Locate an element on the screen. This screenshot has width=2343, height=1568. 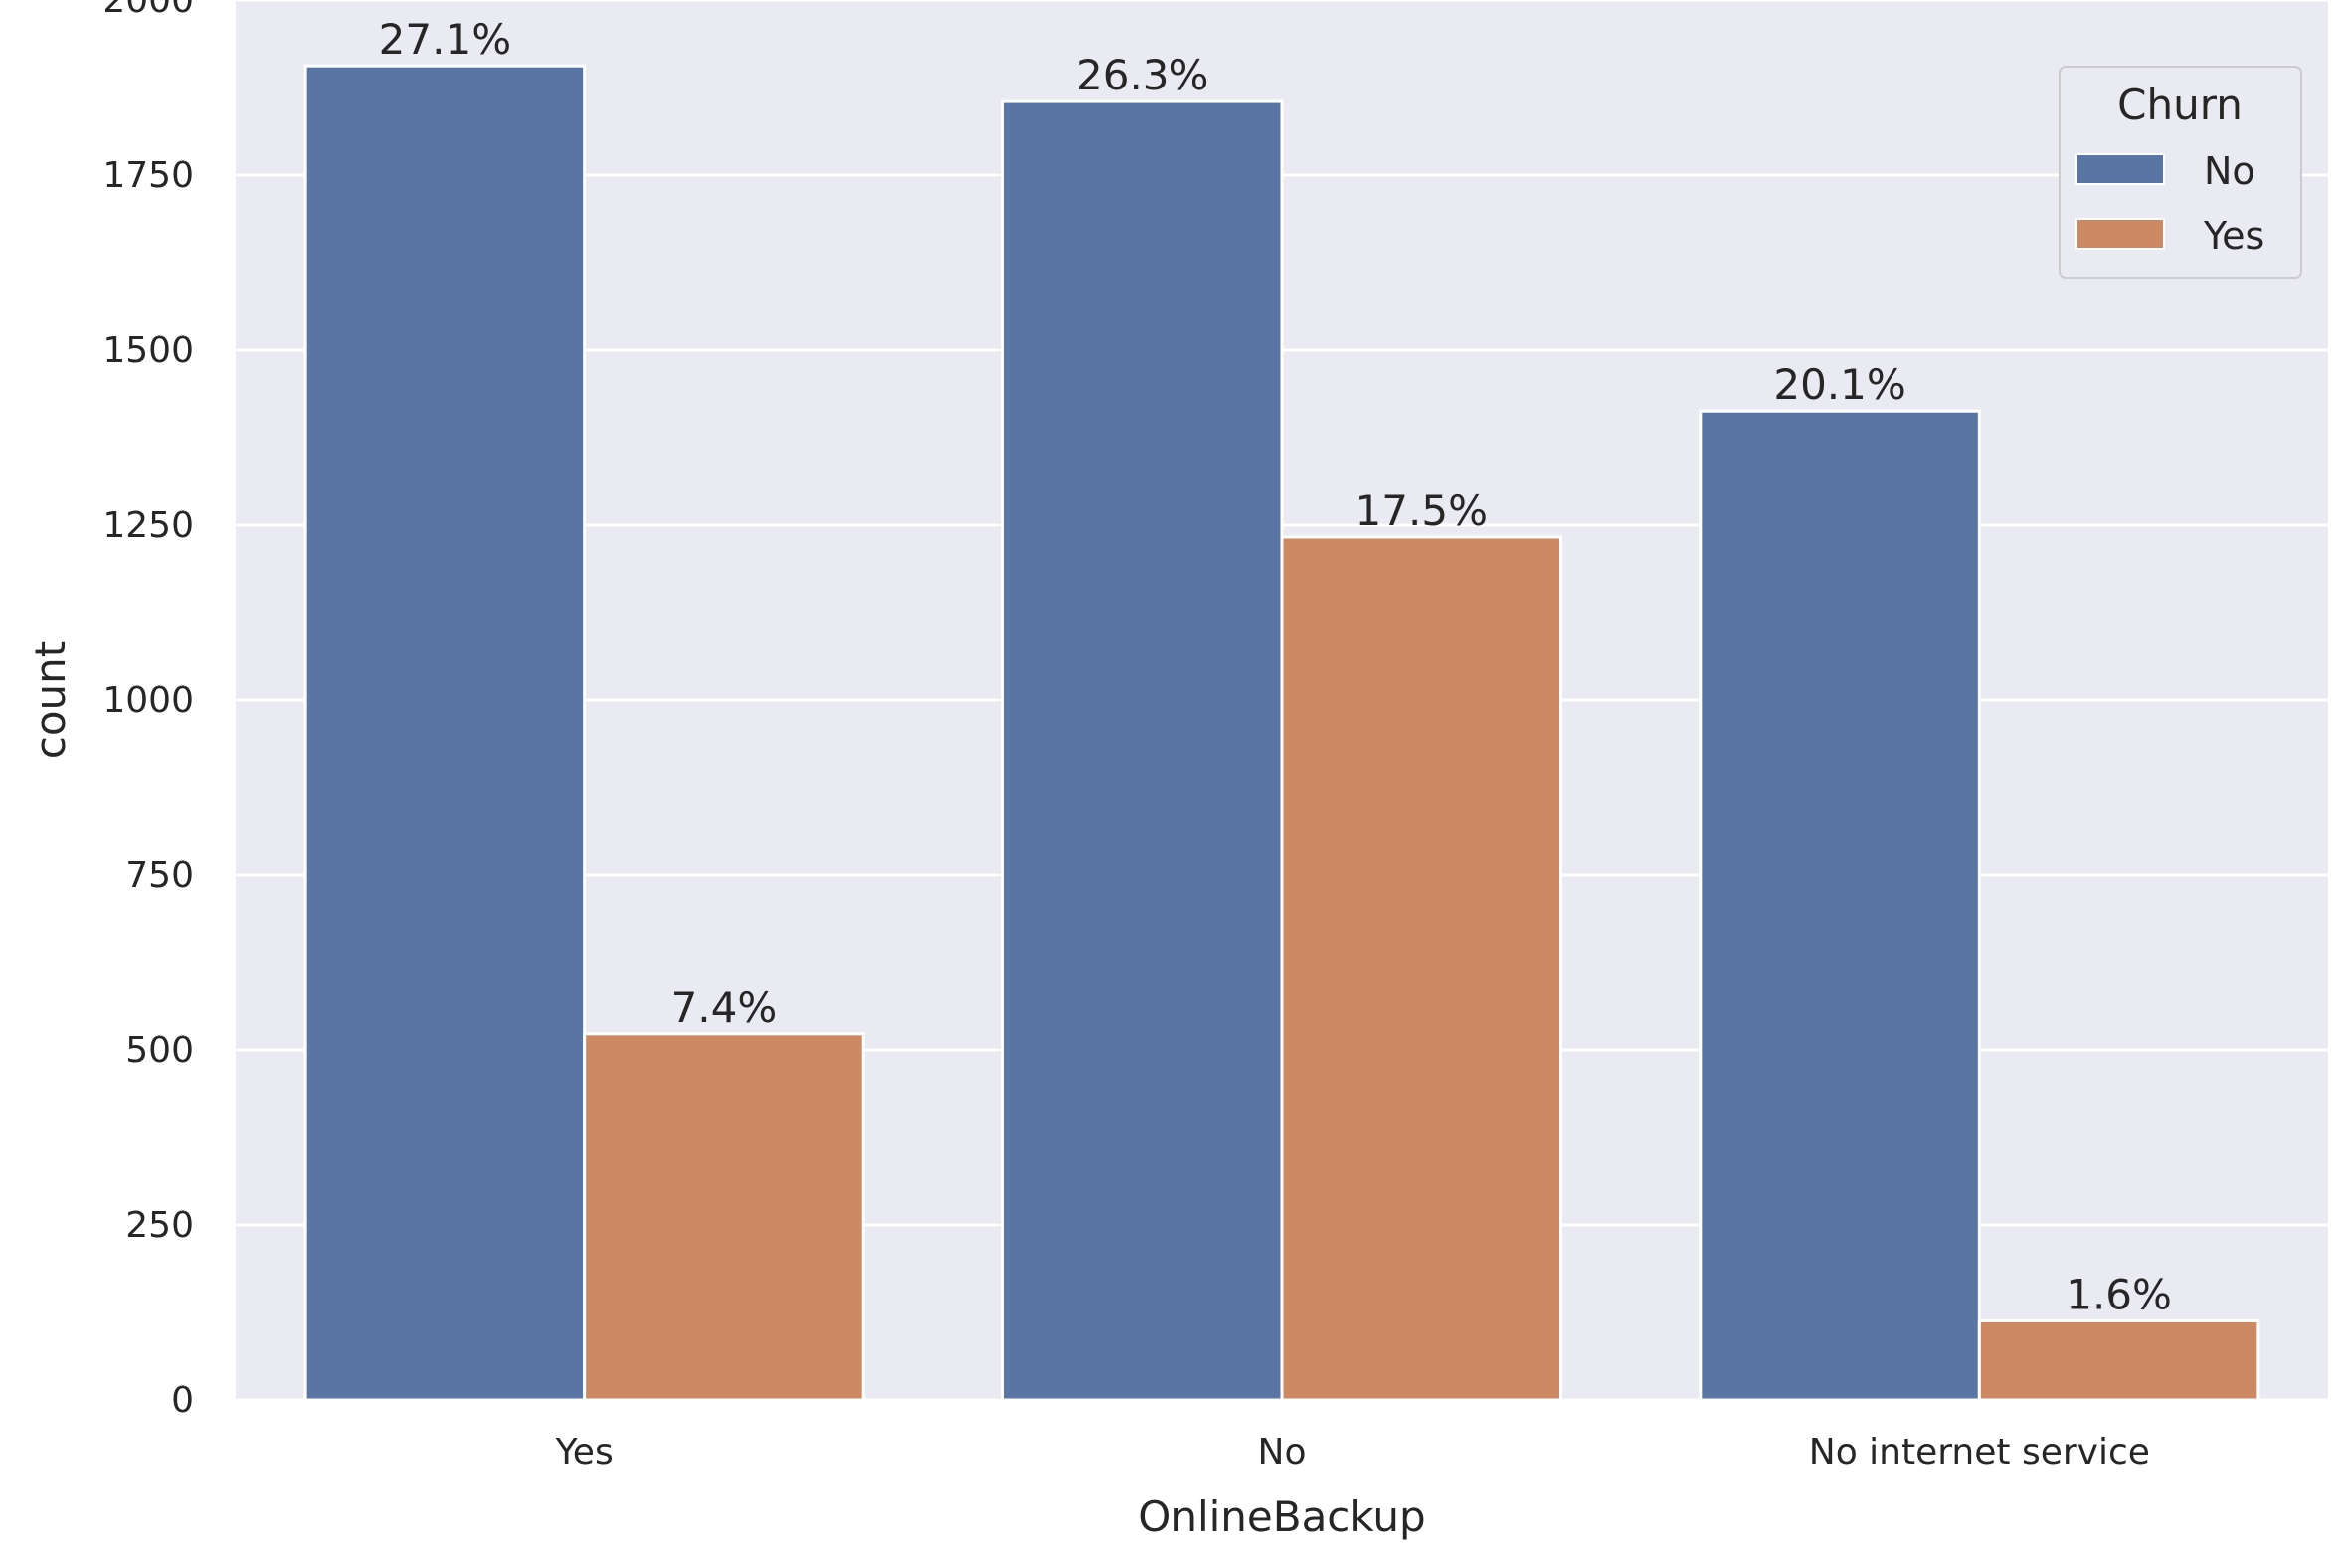
y-tick-label: 1500 is located at coordinates (148, 350).